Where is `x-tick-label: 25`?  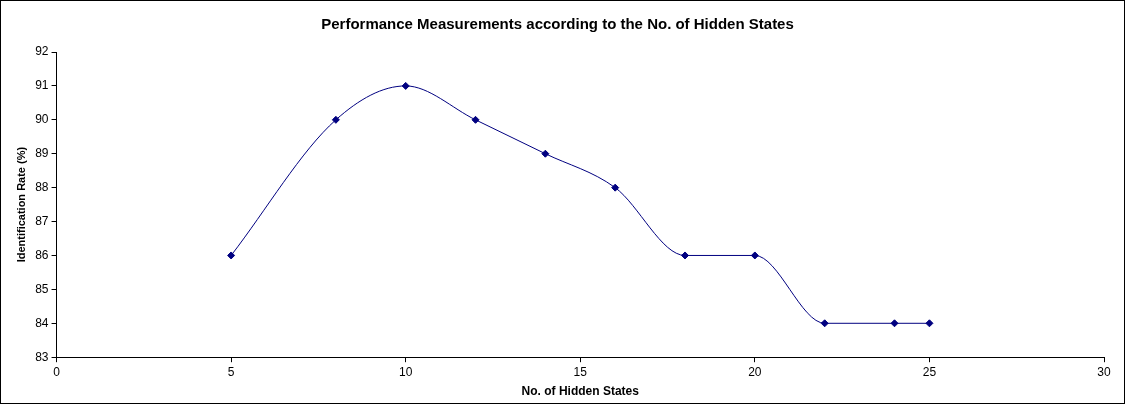 x-tick-label: 25 is located at coordinates (929, 371).